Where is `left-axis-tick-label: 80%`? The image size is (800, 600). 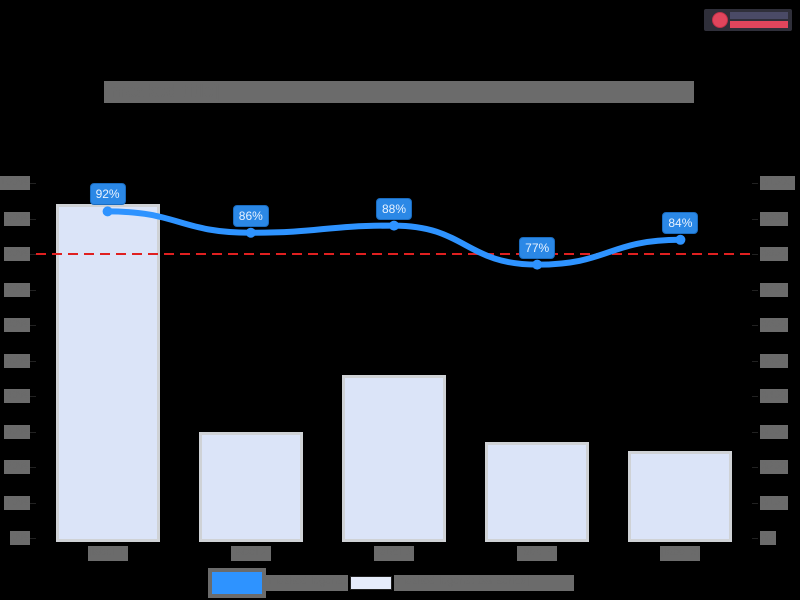 left-axis-tick-label: 80% is located at coordinates (16, 254).